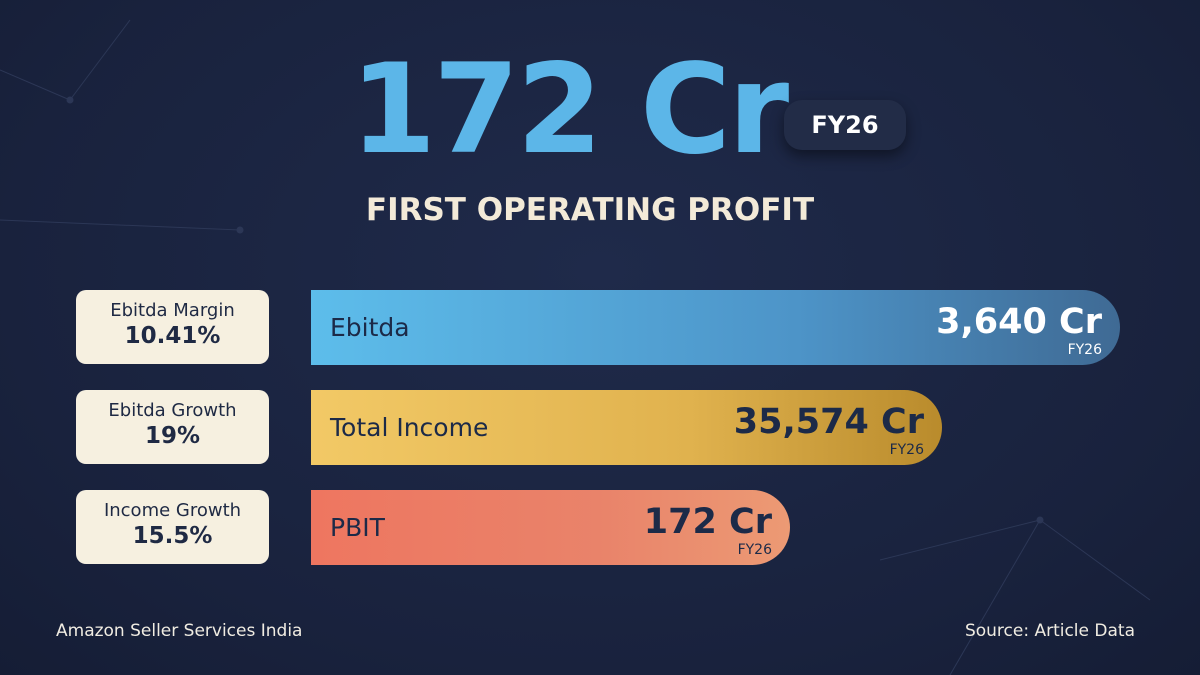 This screenshot has height=675, width=1200. I want to click on metric-label: Ebitda Margin, so click(172, 310).